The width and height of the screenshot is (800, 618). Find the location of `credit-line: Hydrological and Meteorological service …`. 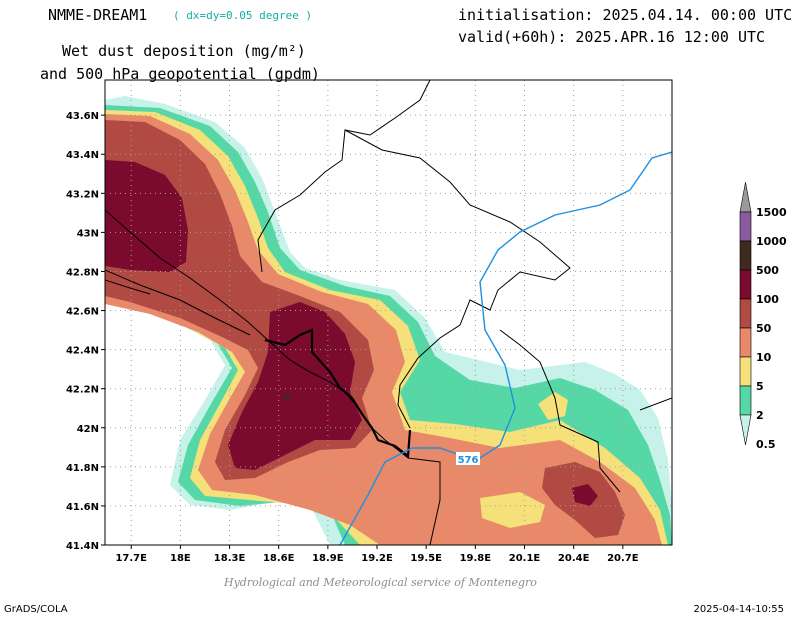

credit-line: Hydrological and Meteorological service … is located at coordinates (380, 582).